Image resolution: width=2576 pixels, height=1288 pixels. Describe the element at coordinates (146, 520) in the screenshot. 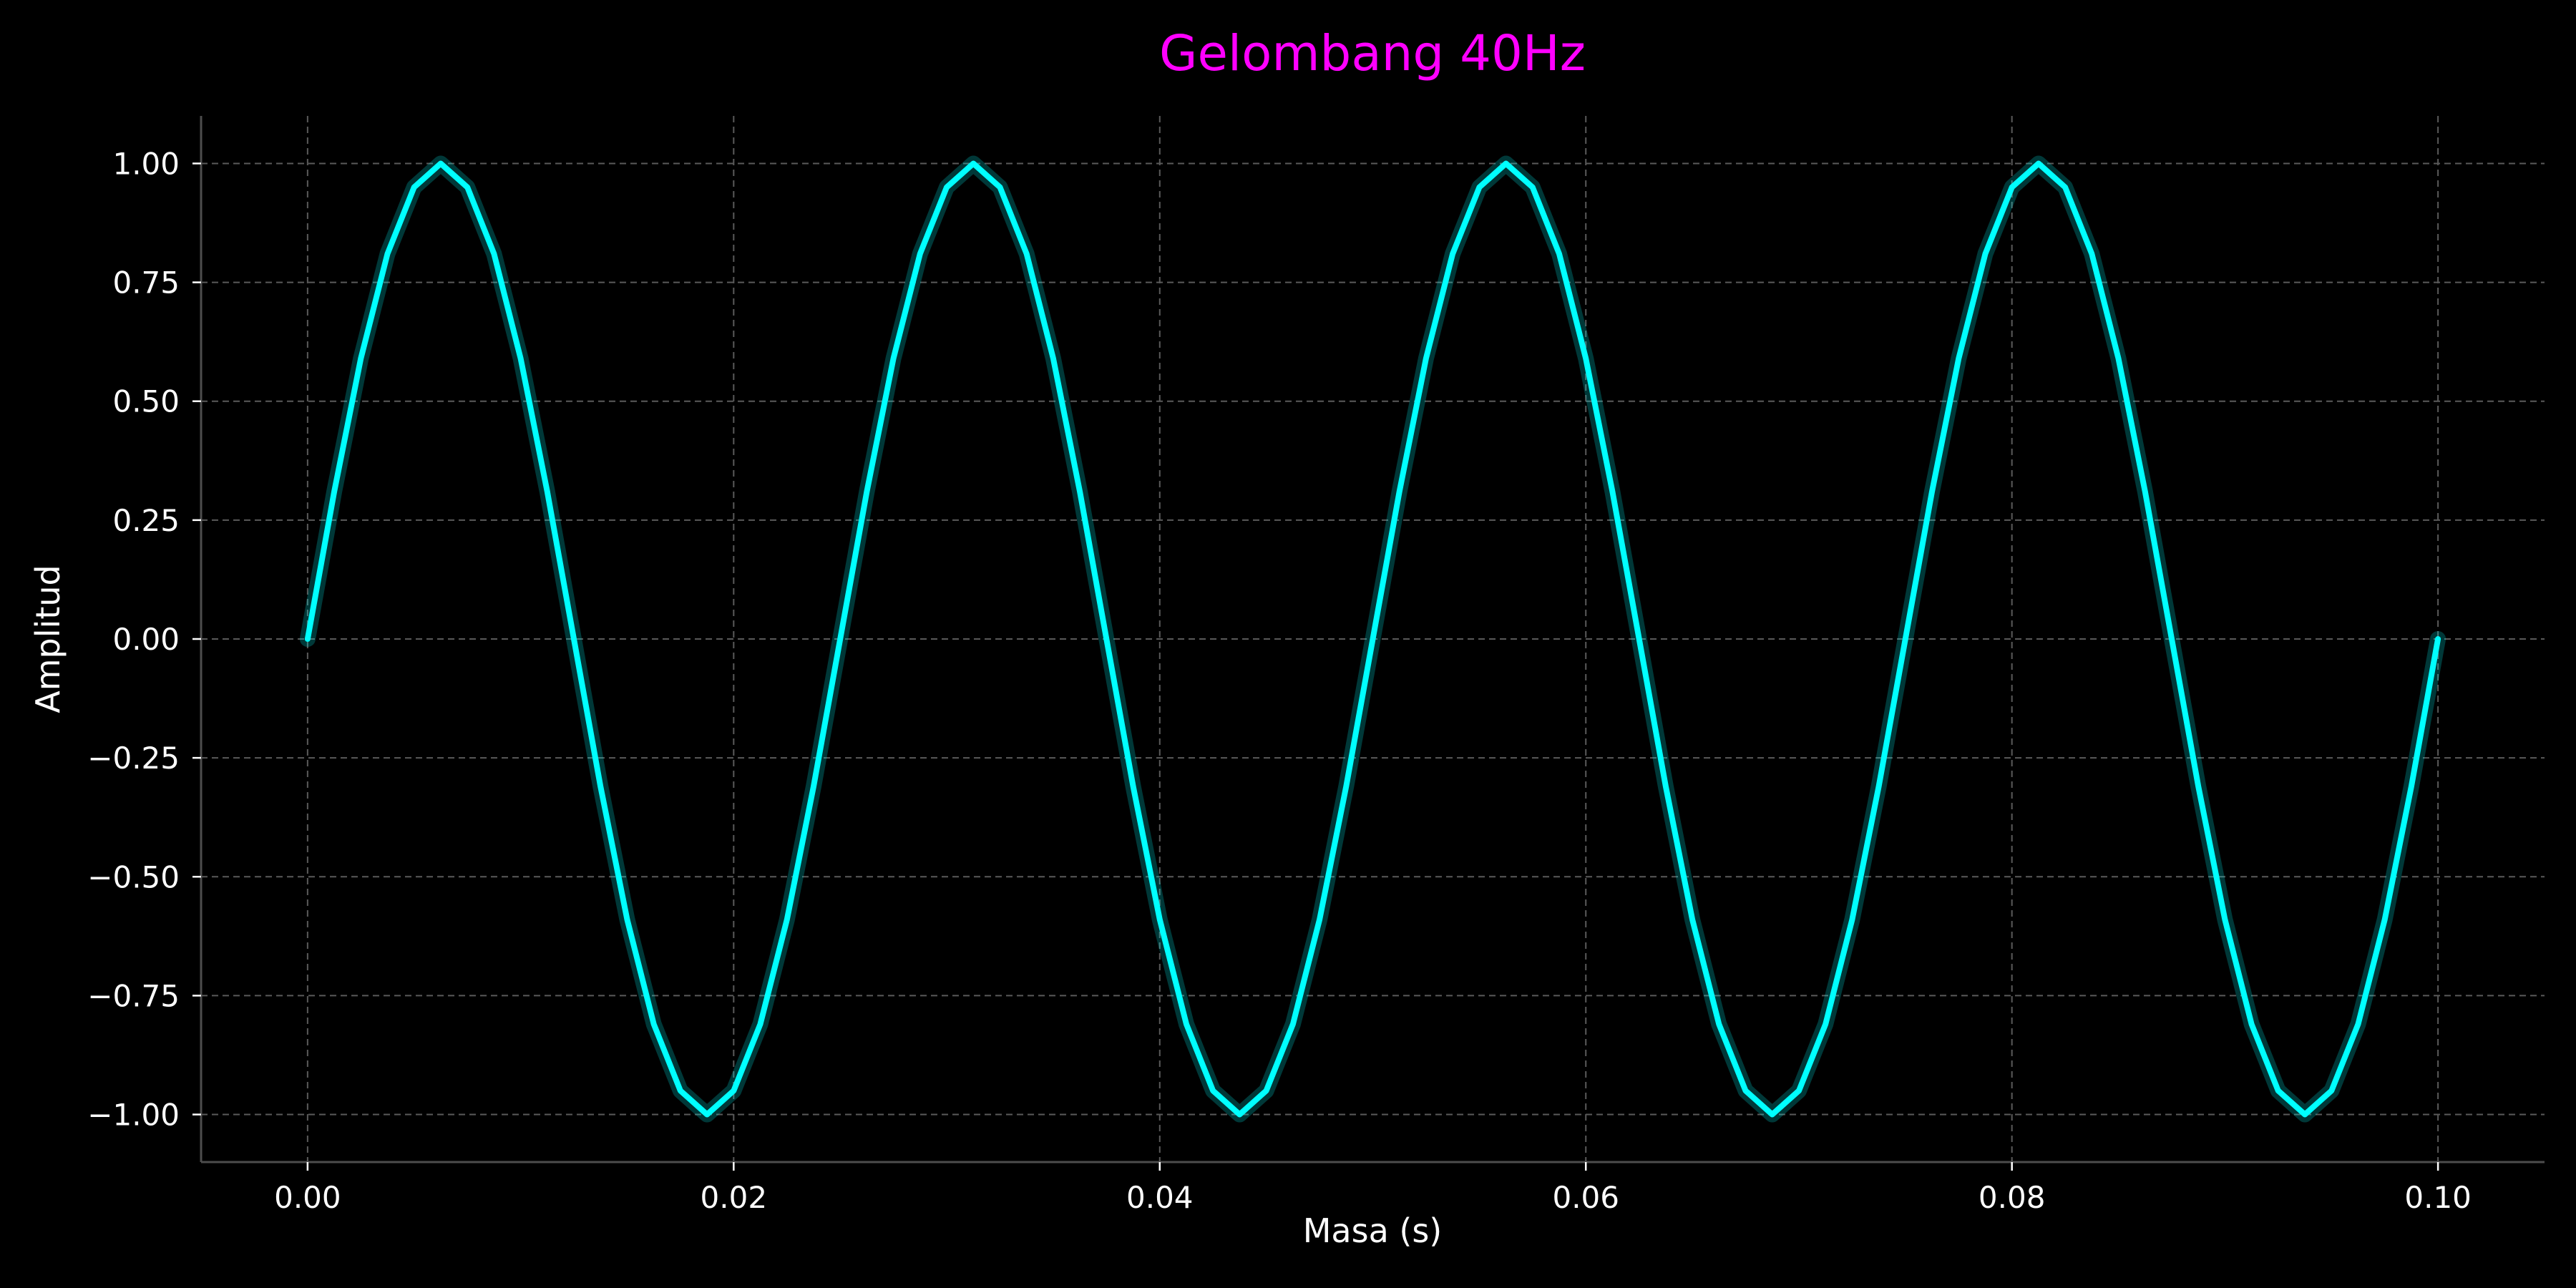

I see `y-tick-label: 0.25` at that location.